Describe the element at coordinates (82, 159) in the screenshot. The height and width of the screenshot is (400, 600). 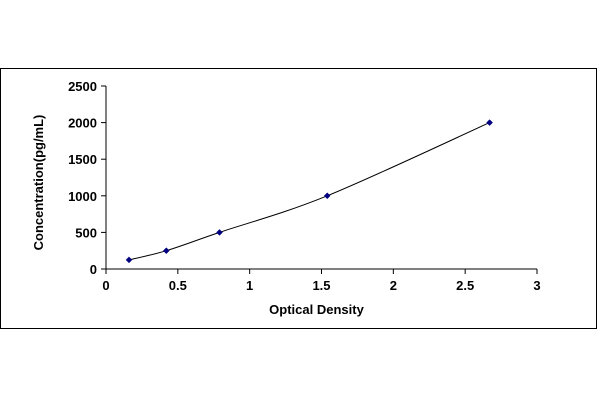
I see `y-tick-label: 1500` at that location.